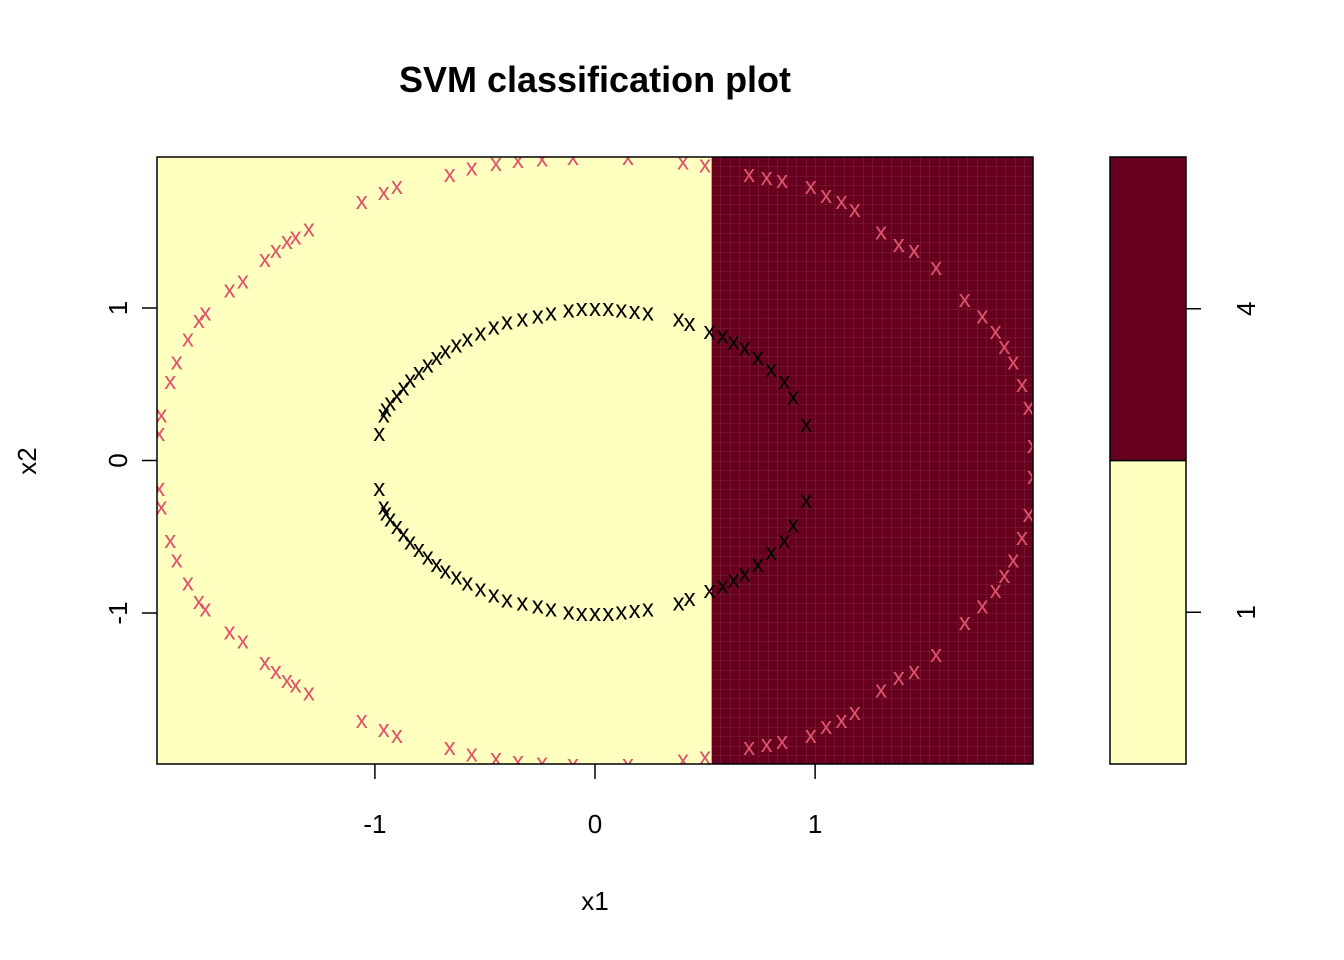  Describe the element at coordinates (130, 463) in the screenshot. I see `y-axis: -1 0 1` at that location.